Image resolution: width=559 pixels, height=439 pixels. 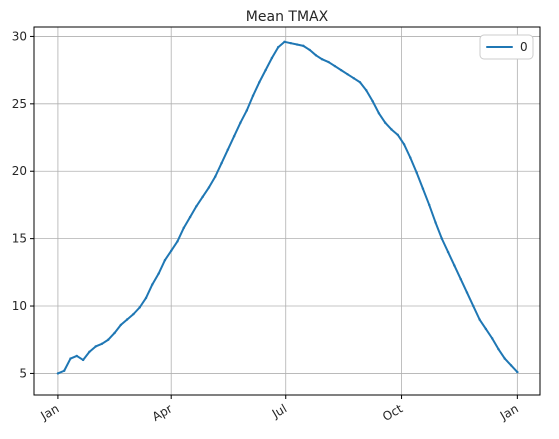 What do you see at coordinates (23, 373) in the screenshot?
I see `y-tick-label: 5` at bounding box center [23, 373].